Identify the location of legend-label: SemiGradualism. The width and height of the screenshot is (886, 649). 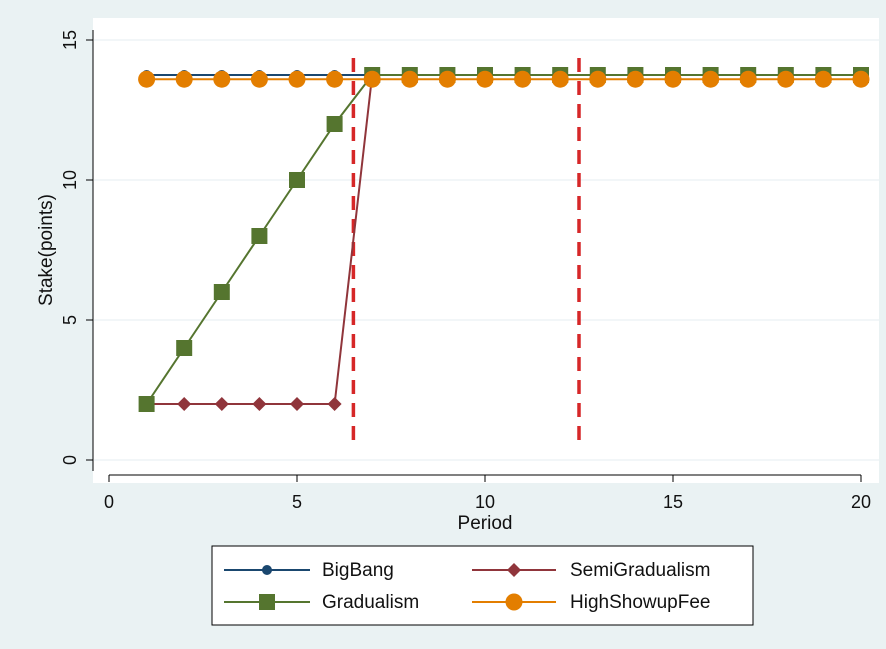
(640, 570).